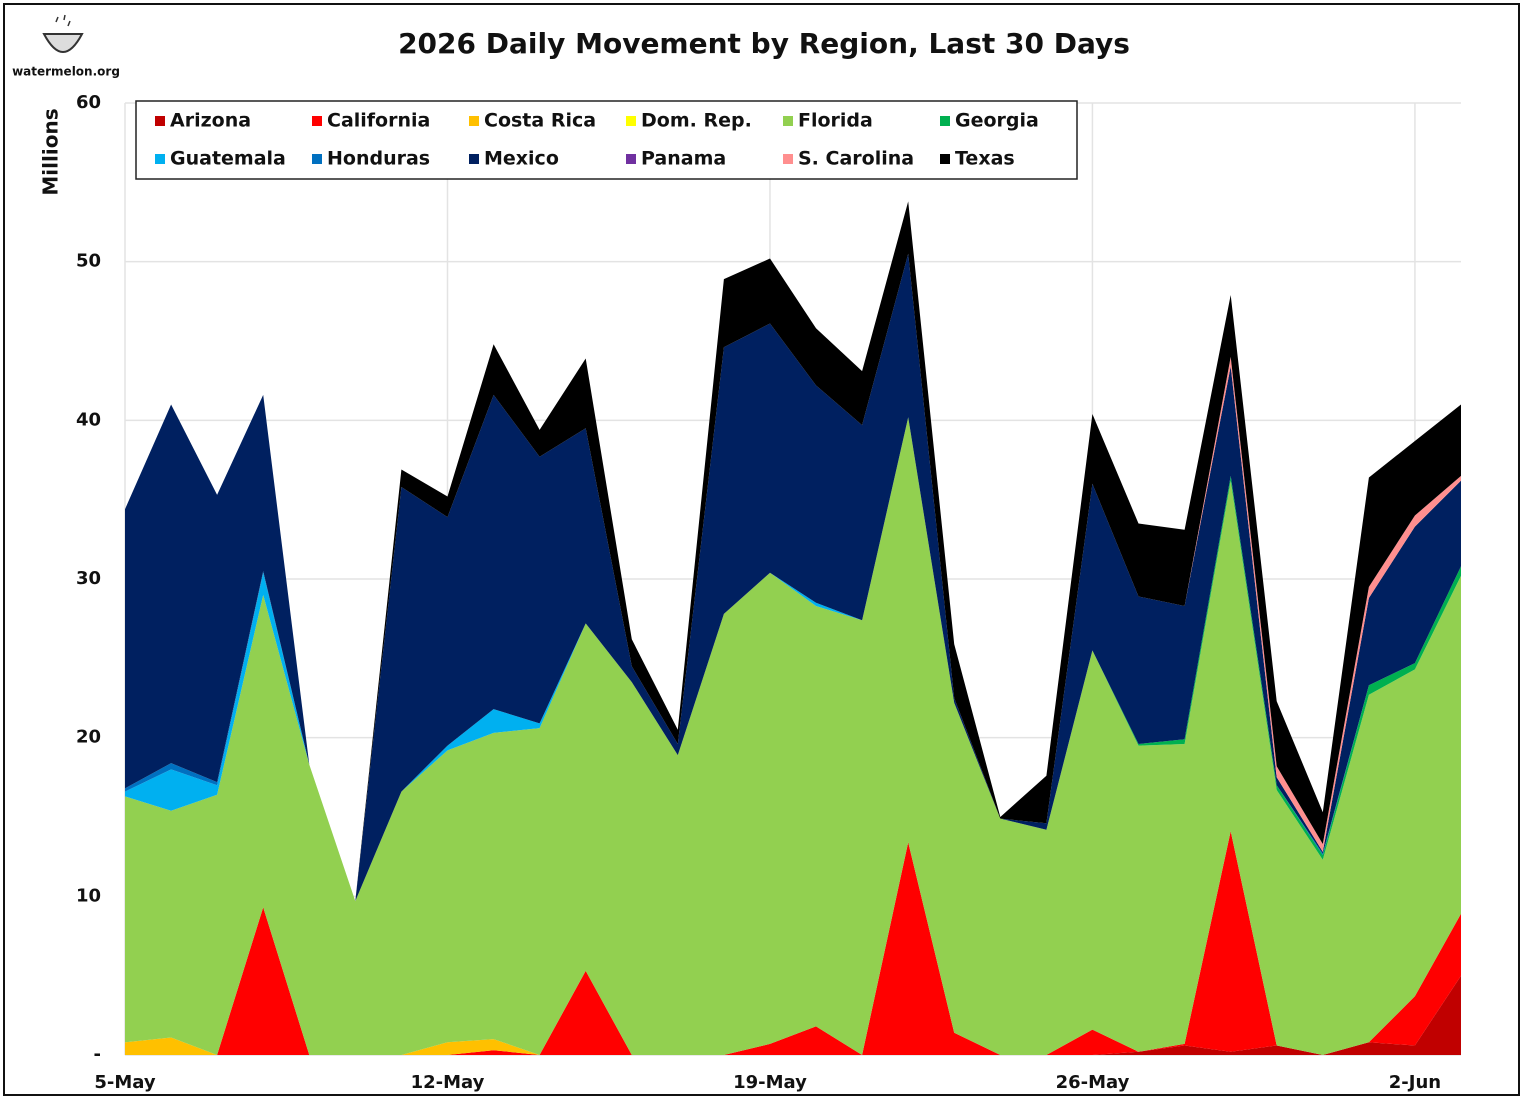 The image size is (1529, 1099). I want to click on legend-label: Guatemala, so click(228, 159).